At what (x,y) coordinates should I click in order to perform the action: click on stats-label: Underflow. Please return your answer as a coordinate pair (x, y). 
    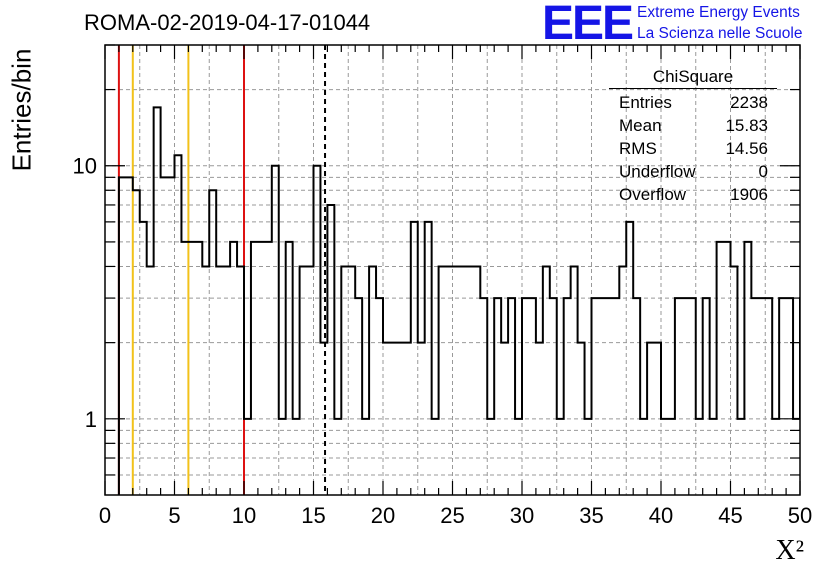
    Looking at the image, I should click on (657, 171).